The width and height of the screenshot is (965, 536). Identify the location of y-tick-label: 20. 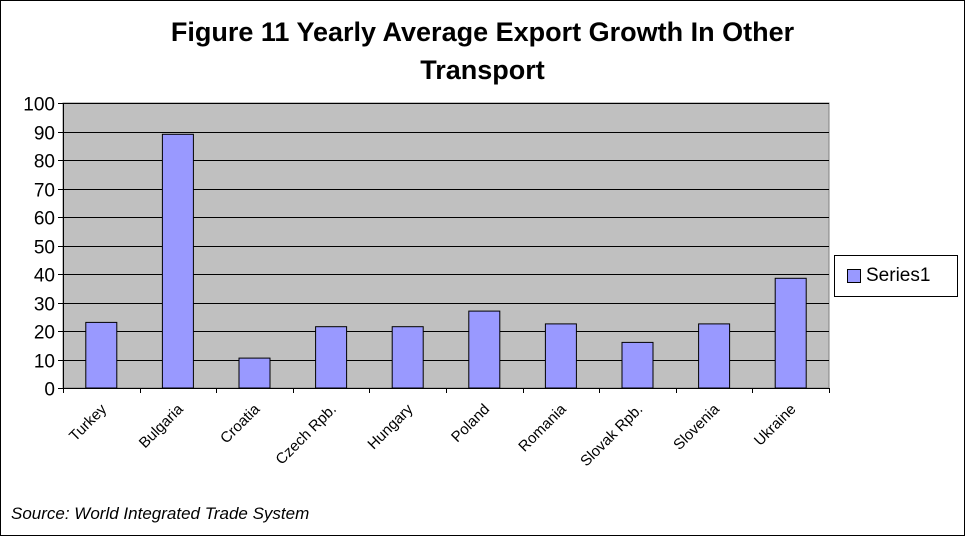
(44, 333).